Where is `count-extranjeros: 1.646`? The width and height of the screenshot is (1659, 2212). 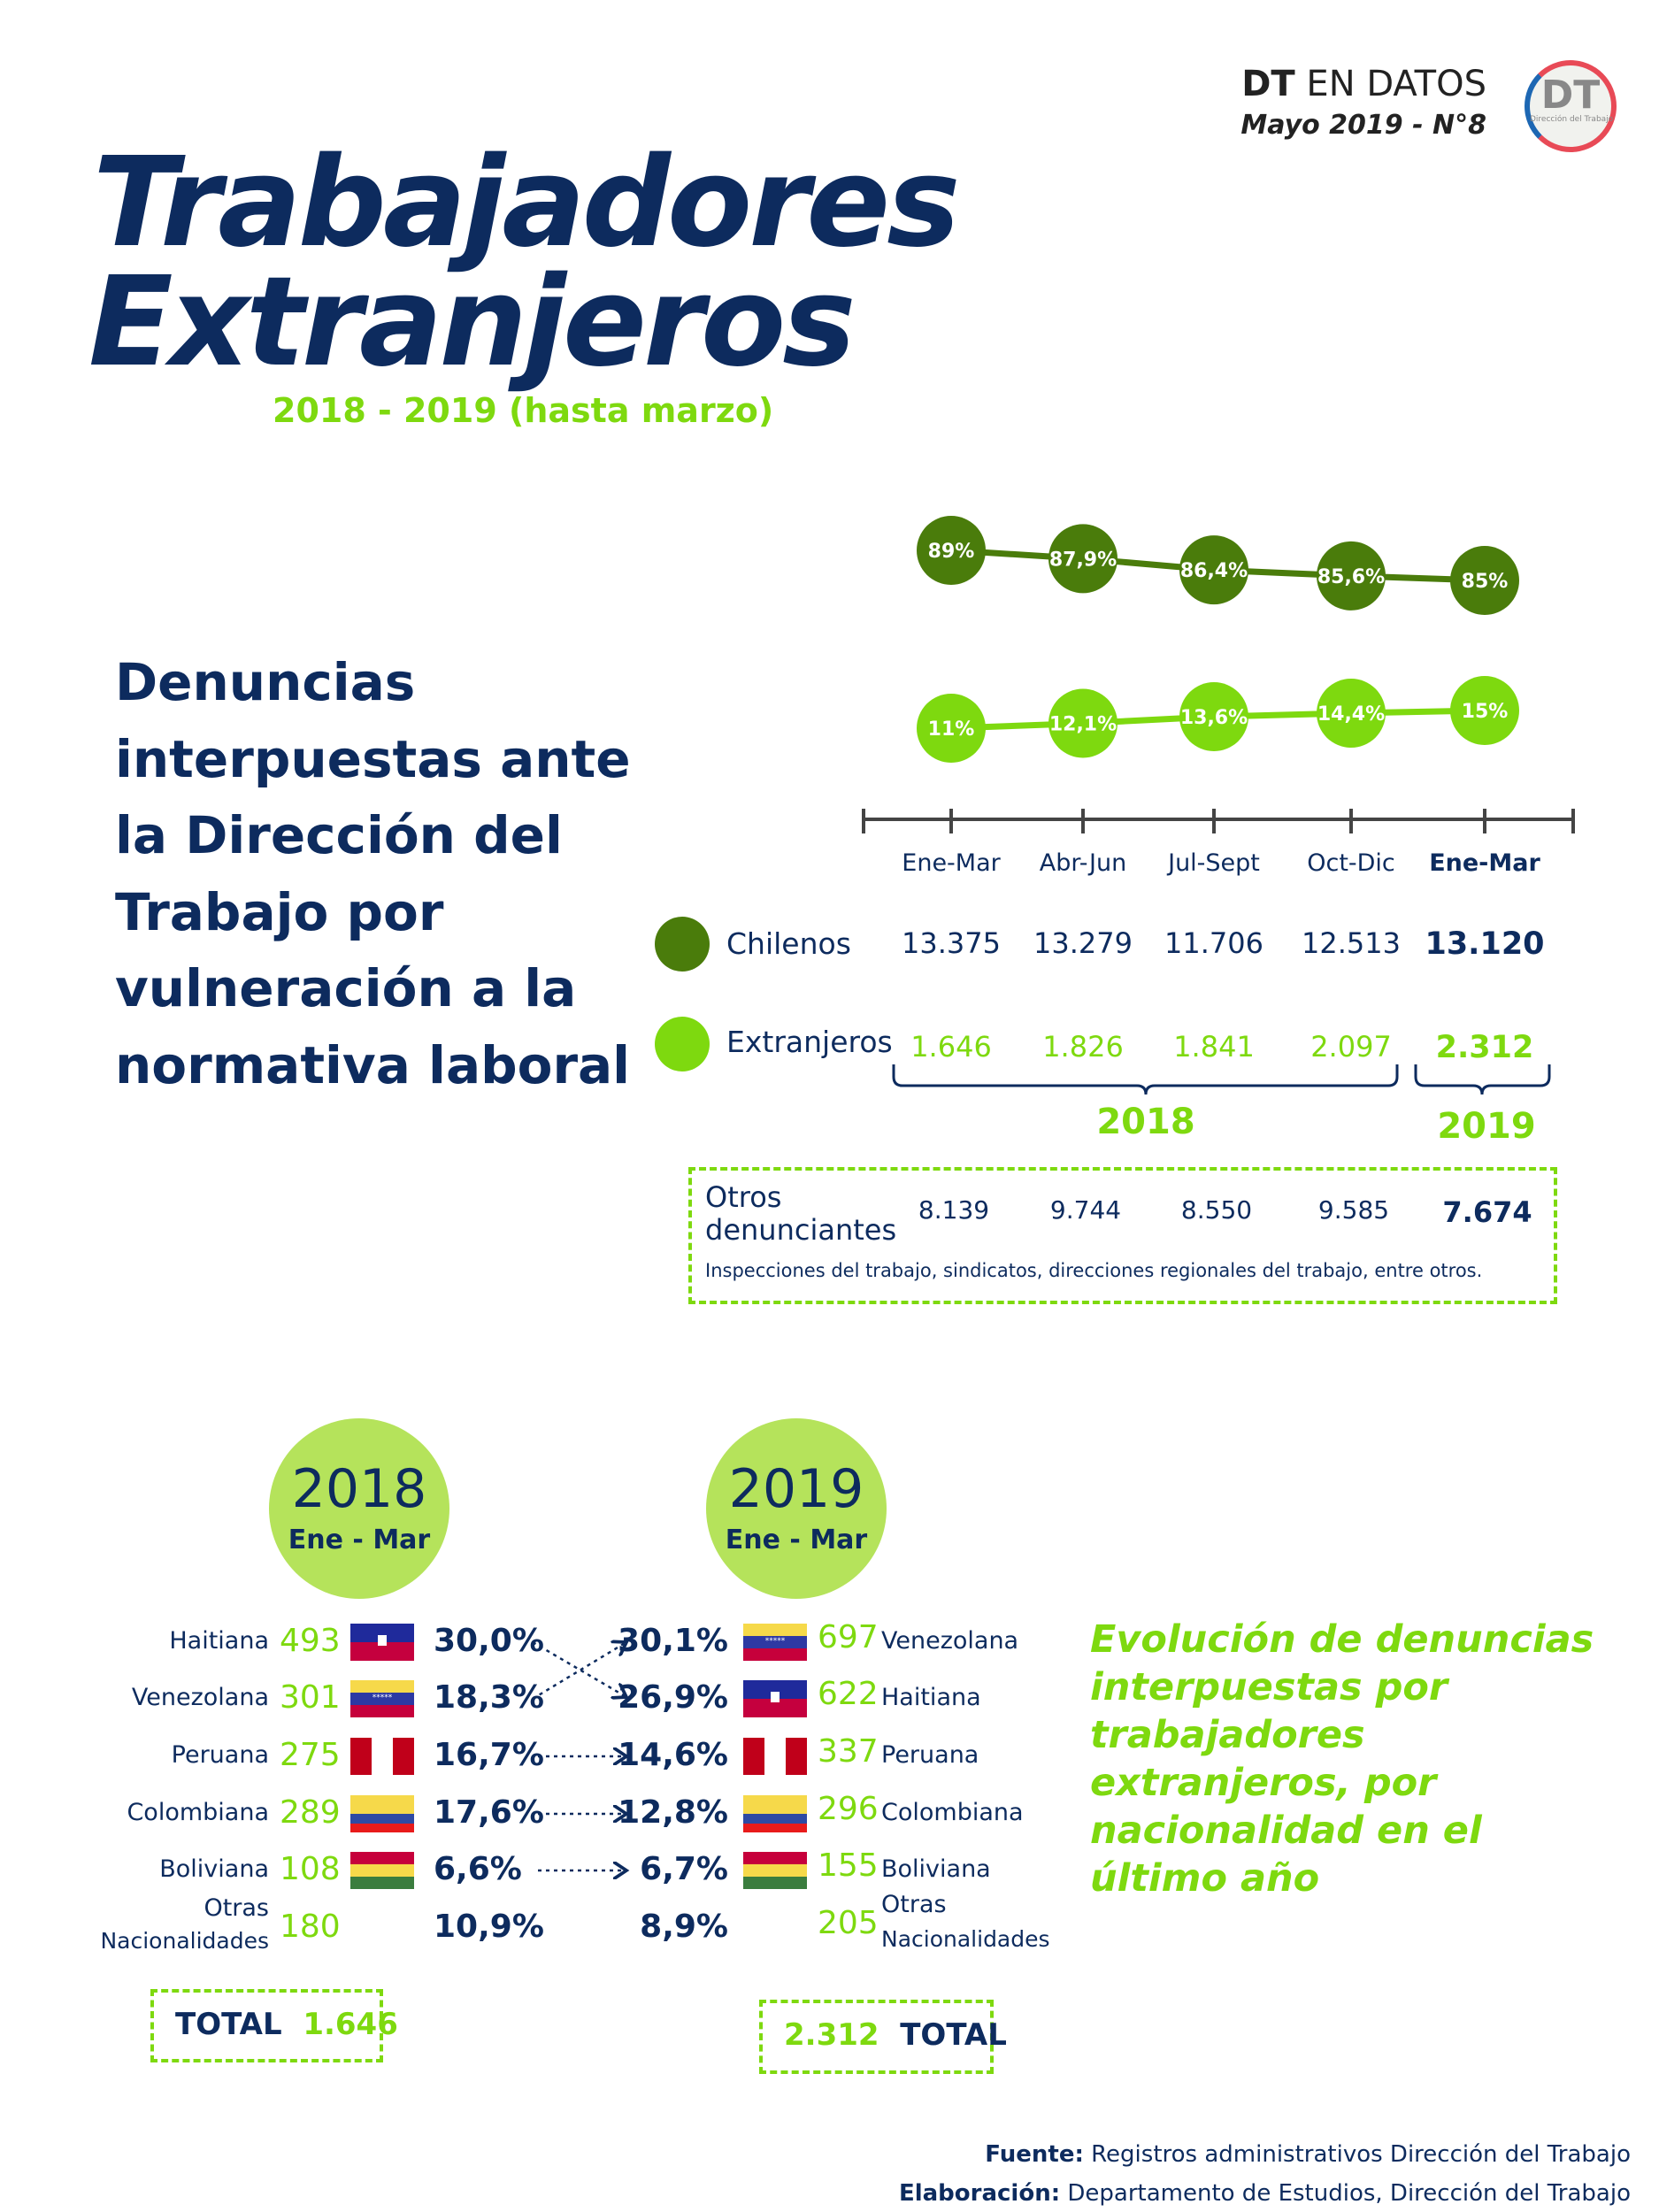
count-extranjeros: 1.646 is located at coordinates (951, 1047).